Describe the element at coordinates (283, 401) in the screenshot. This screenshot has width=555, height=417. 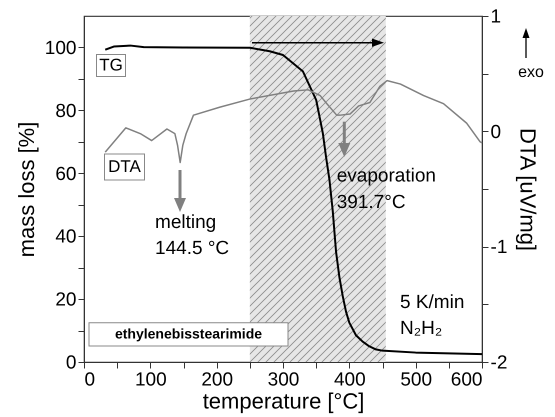
I see `x-axis-title: temperature [°C]` at that location.